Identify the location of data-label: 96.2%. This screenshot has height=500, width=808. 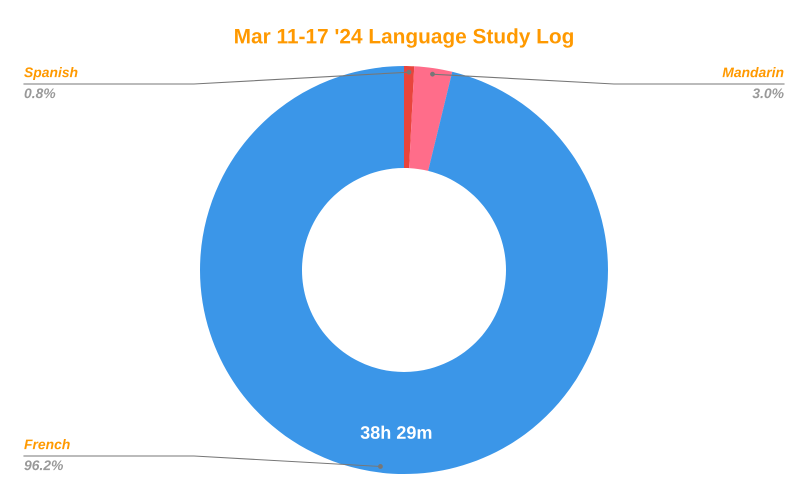
(43, 465).